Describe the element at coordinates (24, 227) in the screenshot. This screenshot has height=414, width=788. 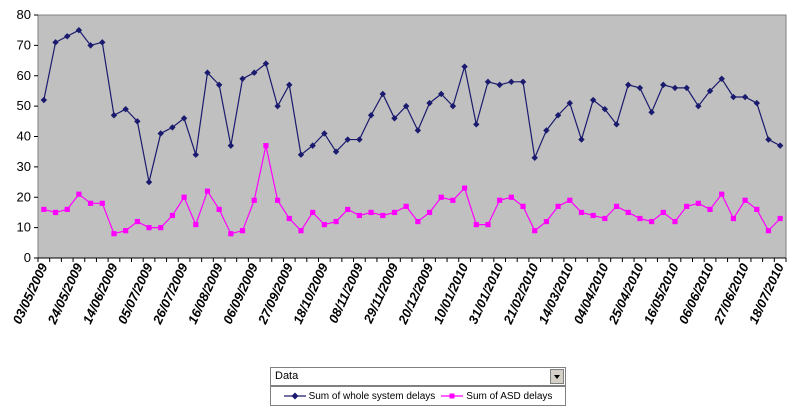
I see `y-tick-label: 10` at that location.